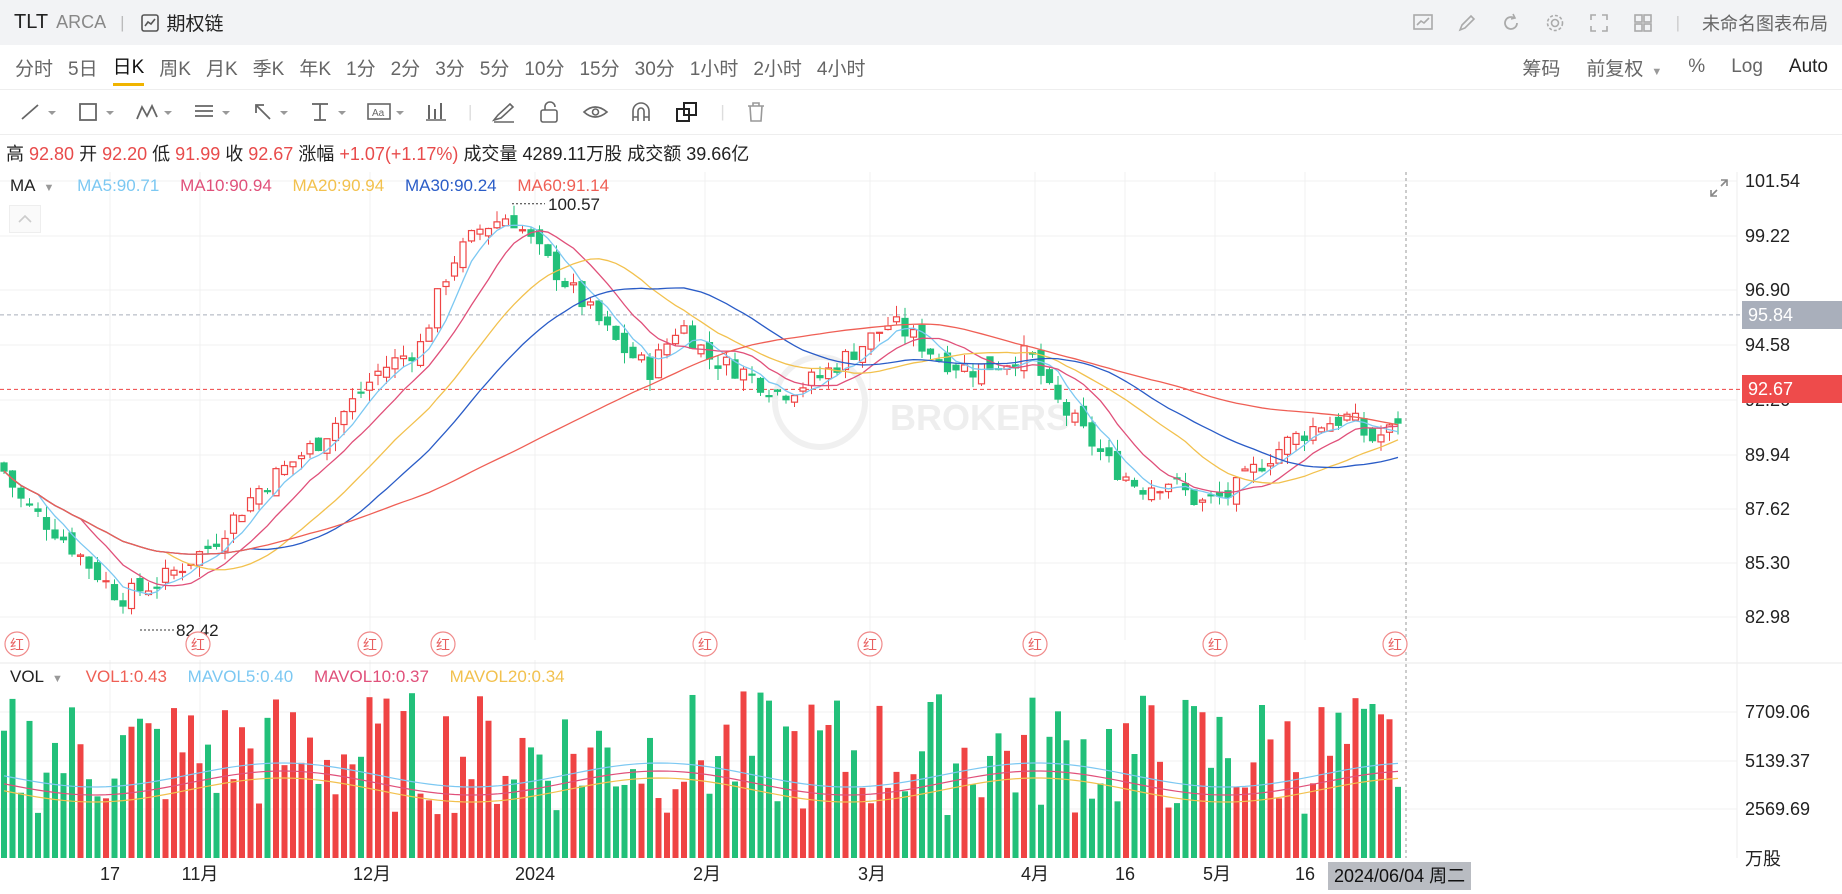  I want to click on tab-timeframe-2m: 2分, so click(405, 69).